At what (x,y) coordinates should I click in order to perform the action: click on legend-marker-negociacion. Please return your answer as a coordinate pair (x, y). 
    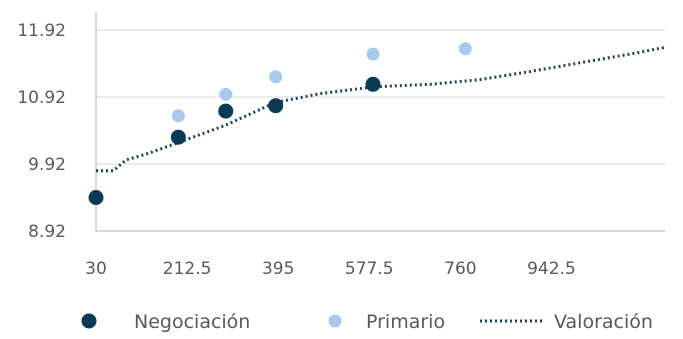
    Looking at the image, I should click on (89, 321).